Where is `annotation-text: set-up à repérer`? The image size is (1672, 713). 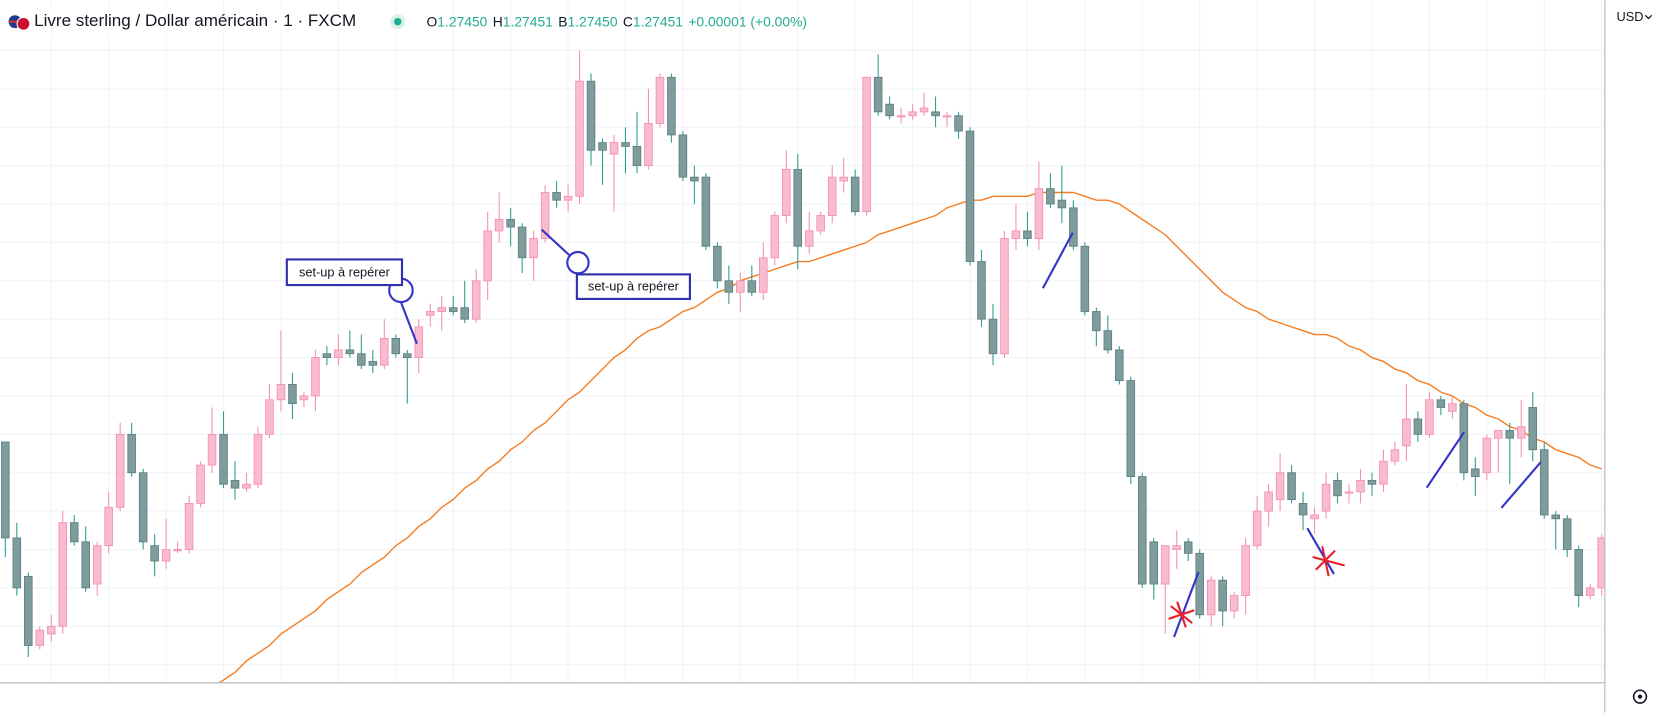 annotation-text: set-up à repérer is located at coordinates (345, 272).